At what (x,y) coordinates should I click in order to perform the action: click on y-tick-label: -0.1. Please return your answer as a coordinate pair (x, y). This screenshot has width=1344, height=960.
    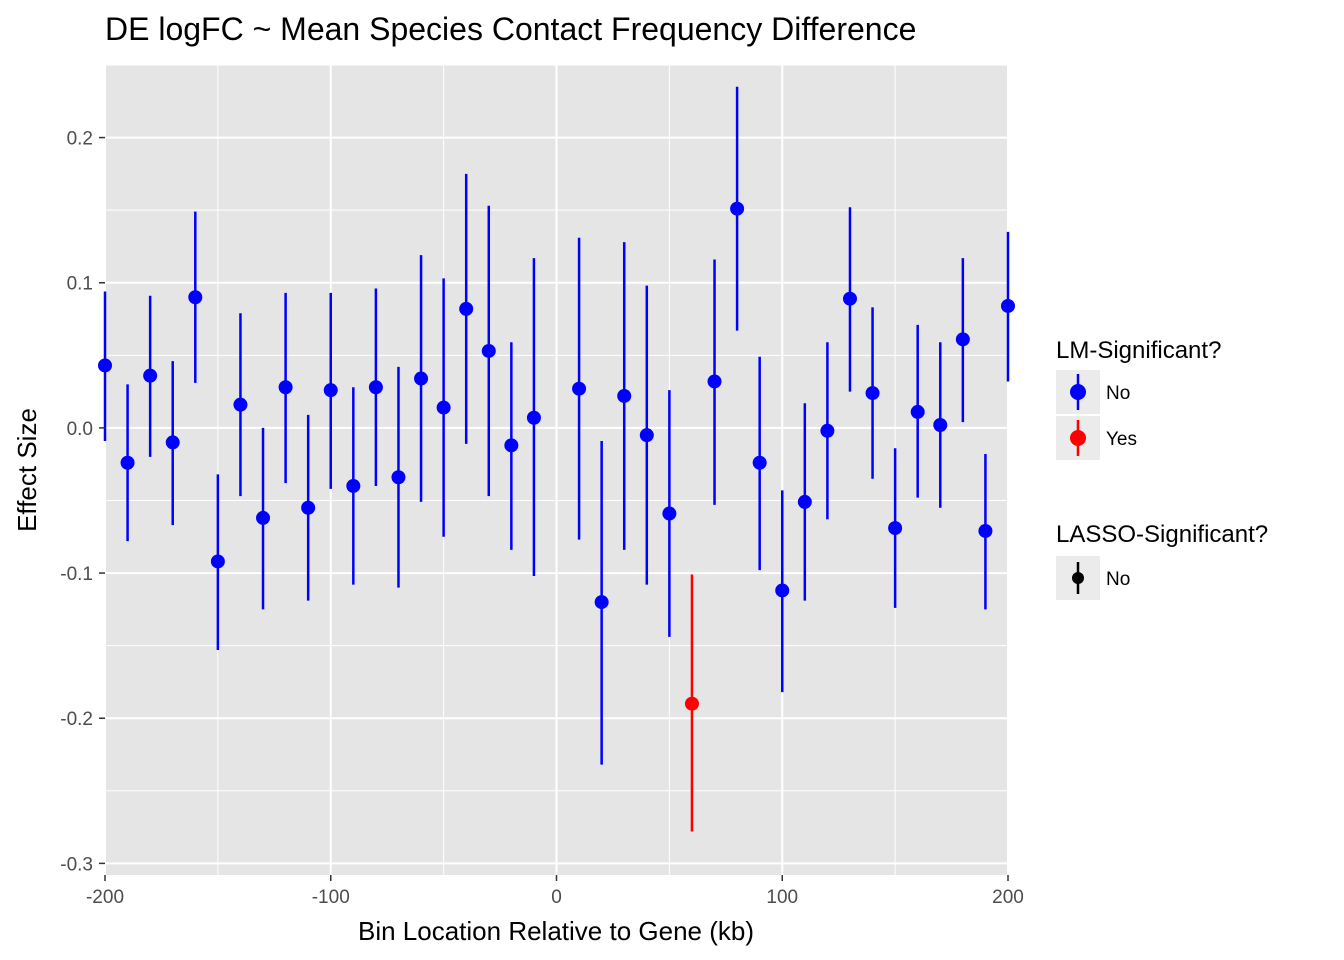
    Looking at the image, I should click on (76, 574).